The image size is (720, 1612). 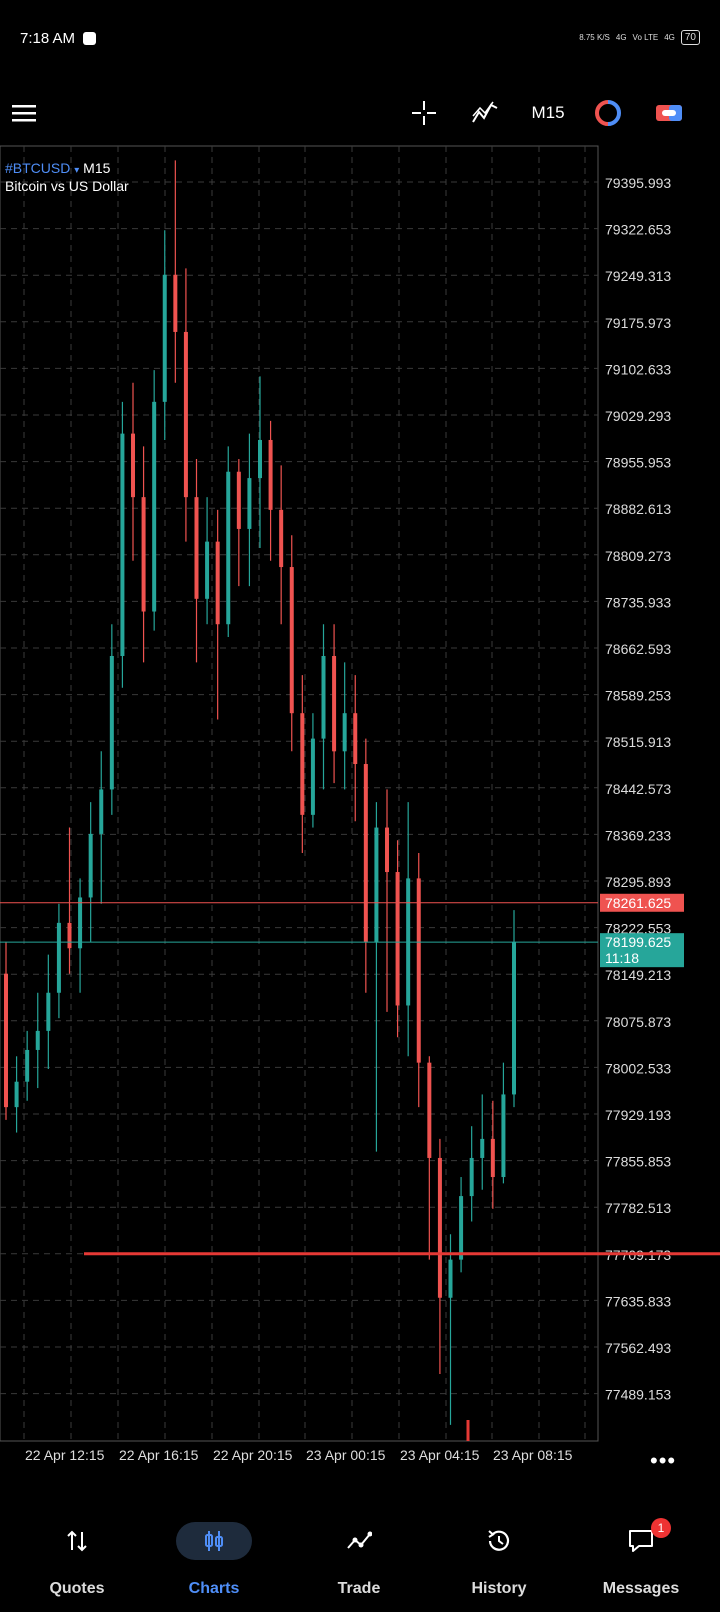 What do you see at coordinates (346, 1455) in the screenshot?
I see `x-tick-label: 23 Apr 00:15` at bounding box center [346, 1455].